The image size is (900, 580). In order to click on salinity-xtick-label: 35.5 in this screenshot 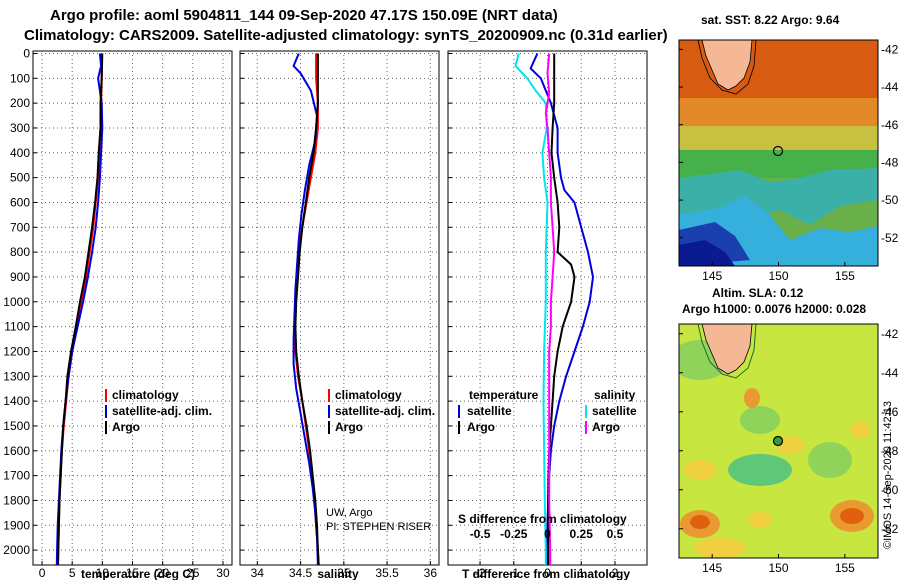, I will do `click(387, 573)`.